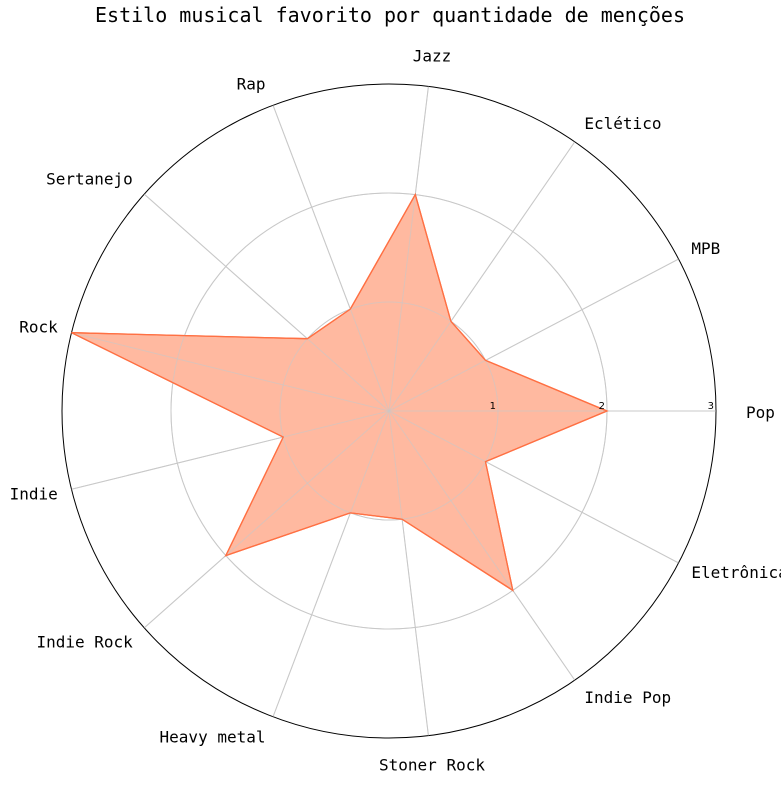  I want to click on category-label: Eclético, so click(622, 123).